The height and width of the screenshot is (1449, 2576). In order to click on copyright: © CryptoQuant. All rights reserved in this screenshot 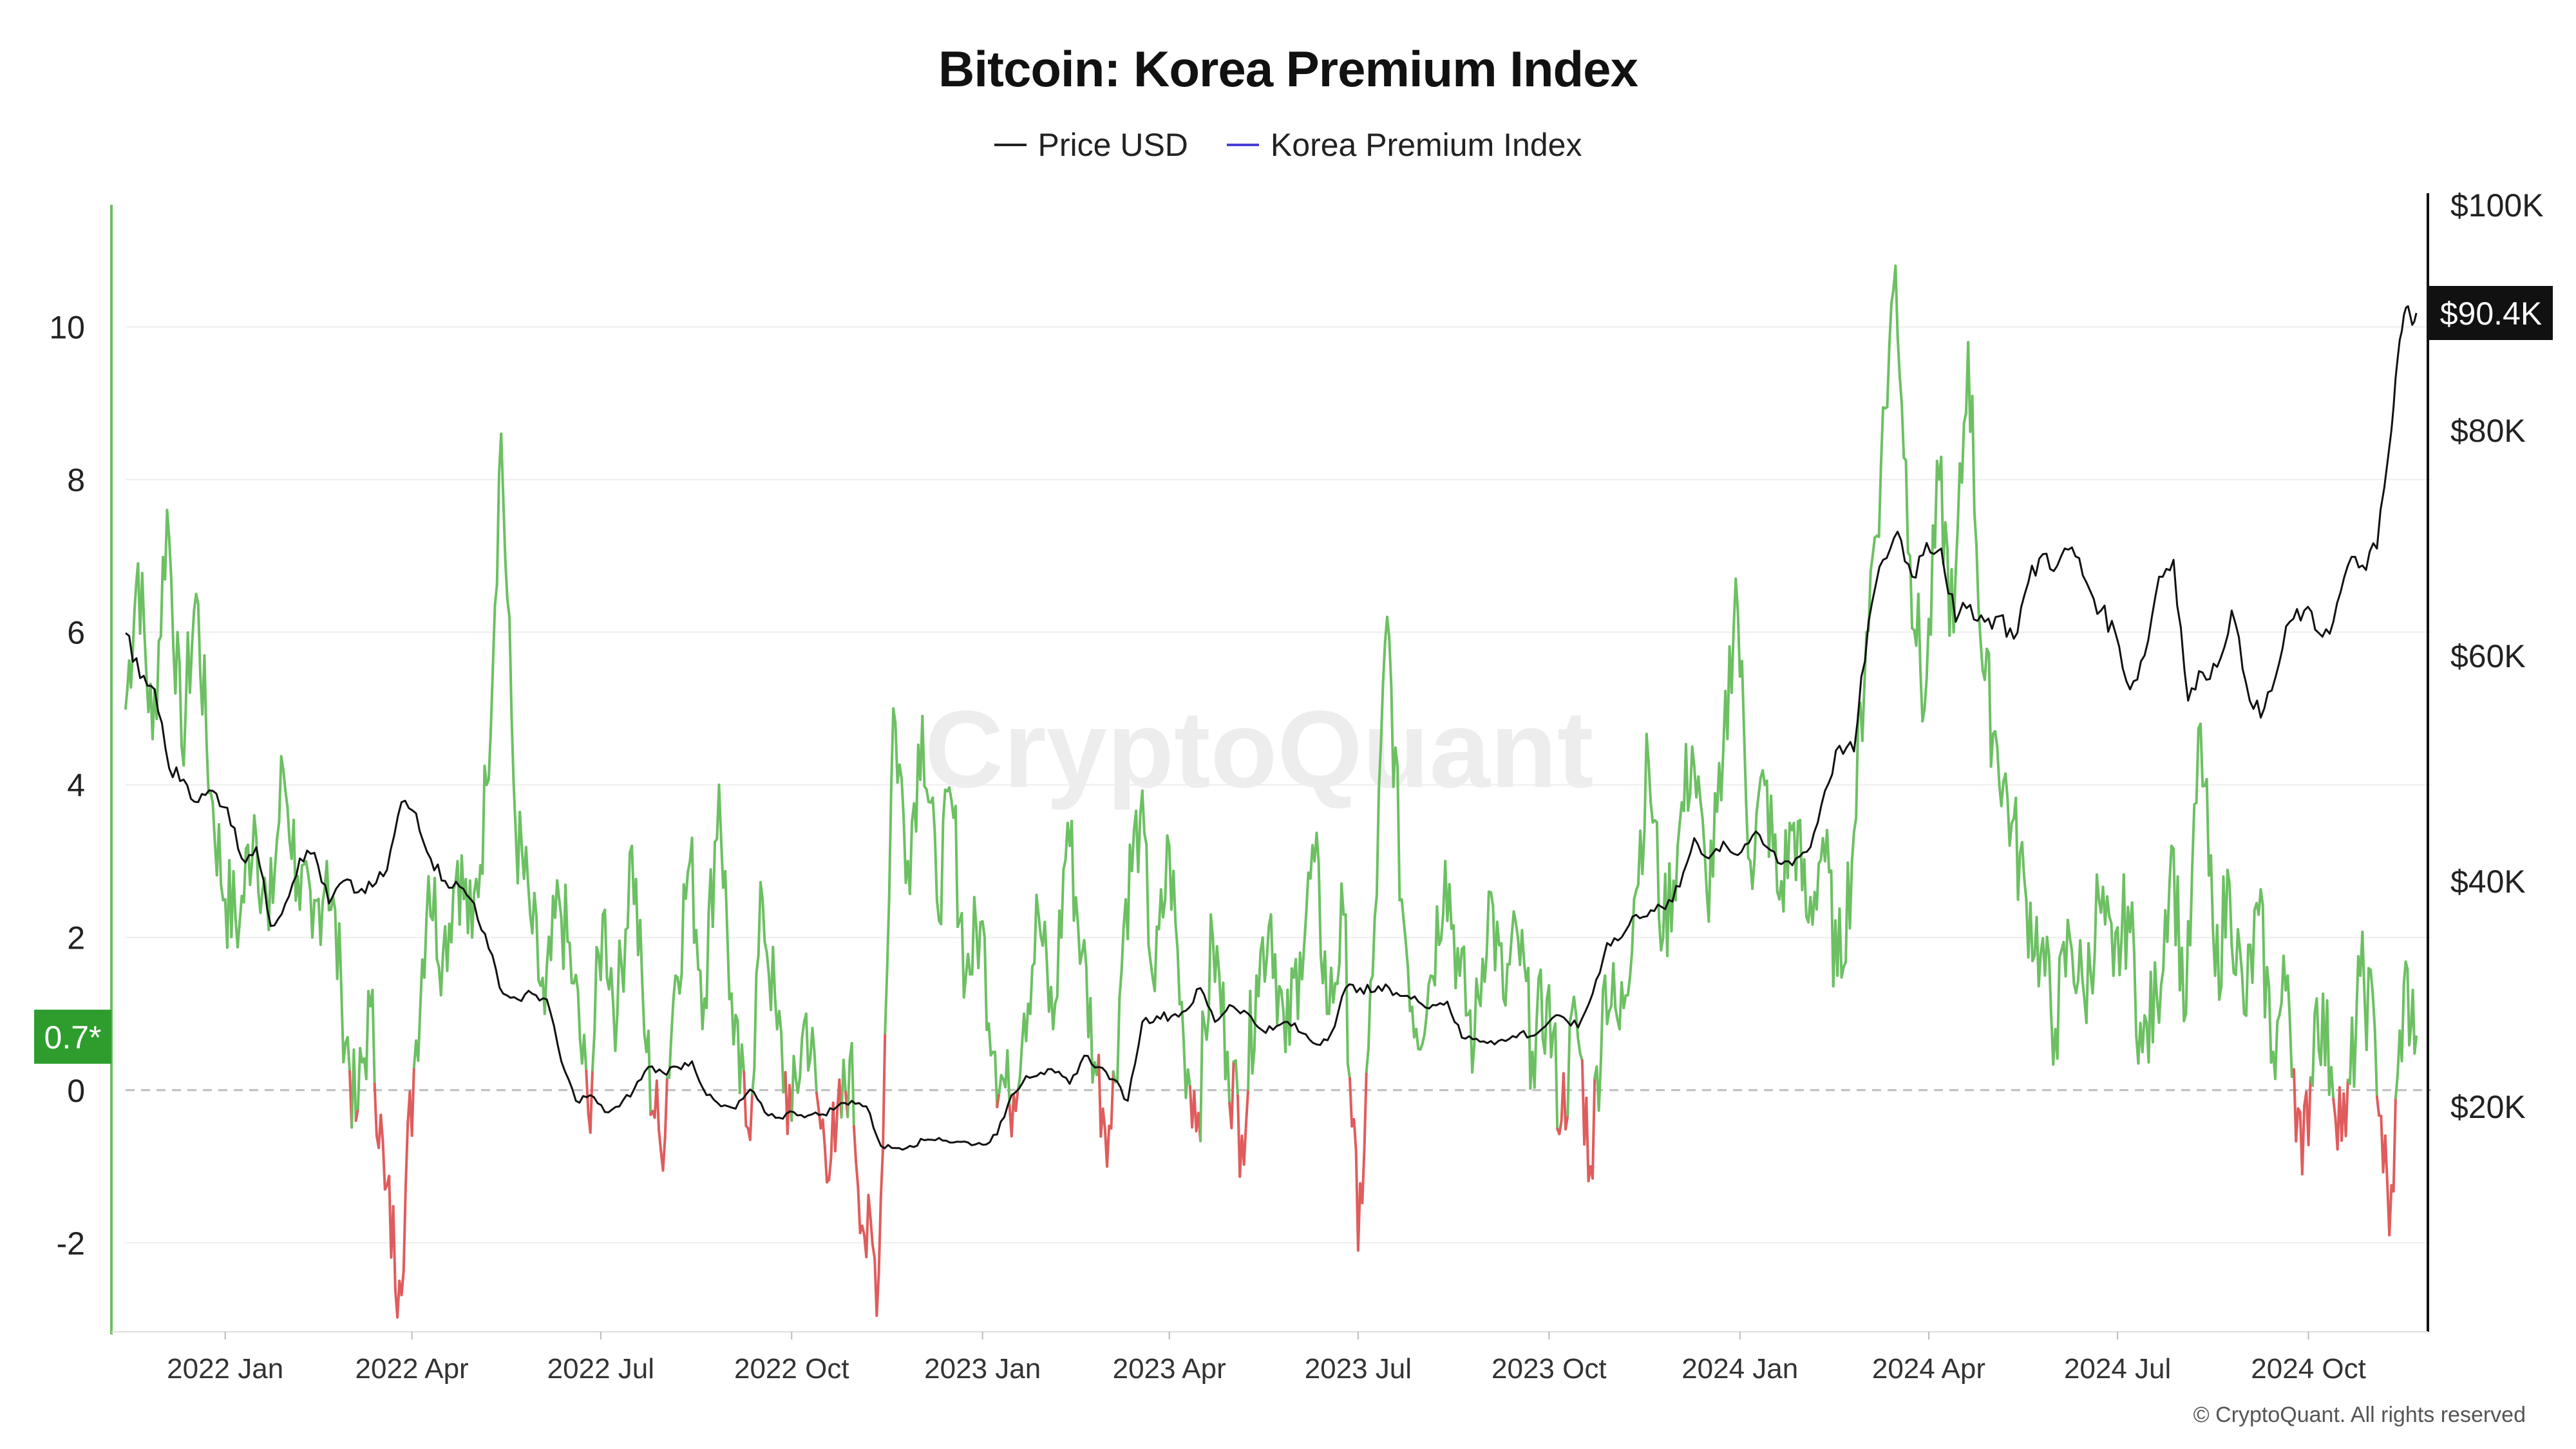, I will do `click(2359, 1415)`.